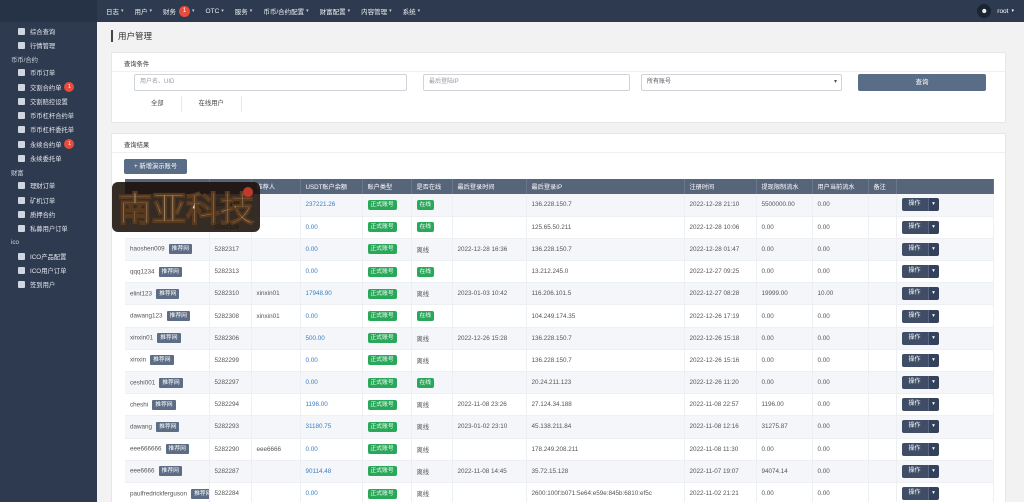 This screenshot has width=1024, height=502. Describe the element at coordinates (158, 104) in the screenshot. I see `tab-all: 全部` at that location.